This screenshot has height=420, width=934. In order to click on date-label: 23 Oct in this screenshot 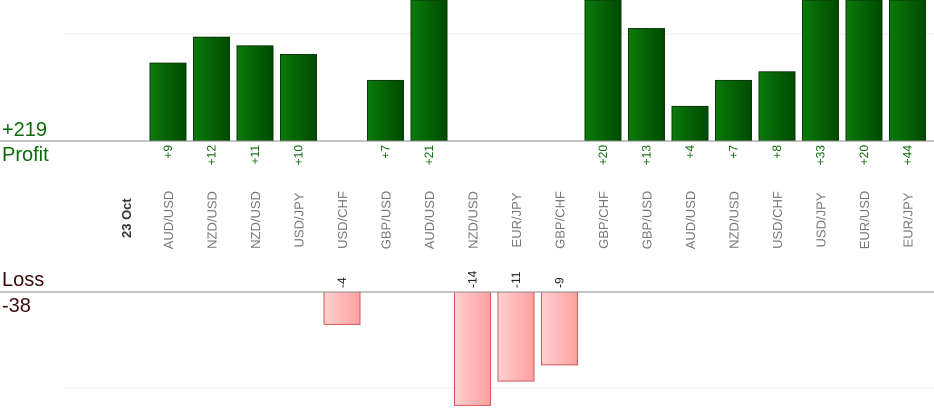, I will do `click(126, 218)`.